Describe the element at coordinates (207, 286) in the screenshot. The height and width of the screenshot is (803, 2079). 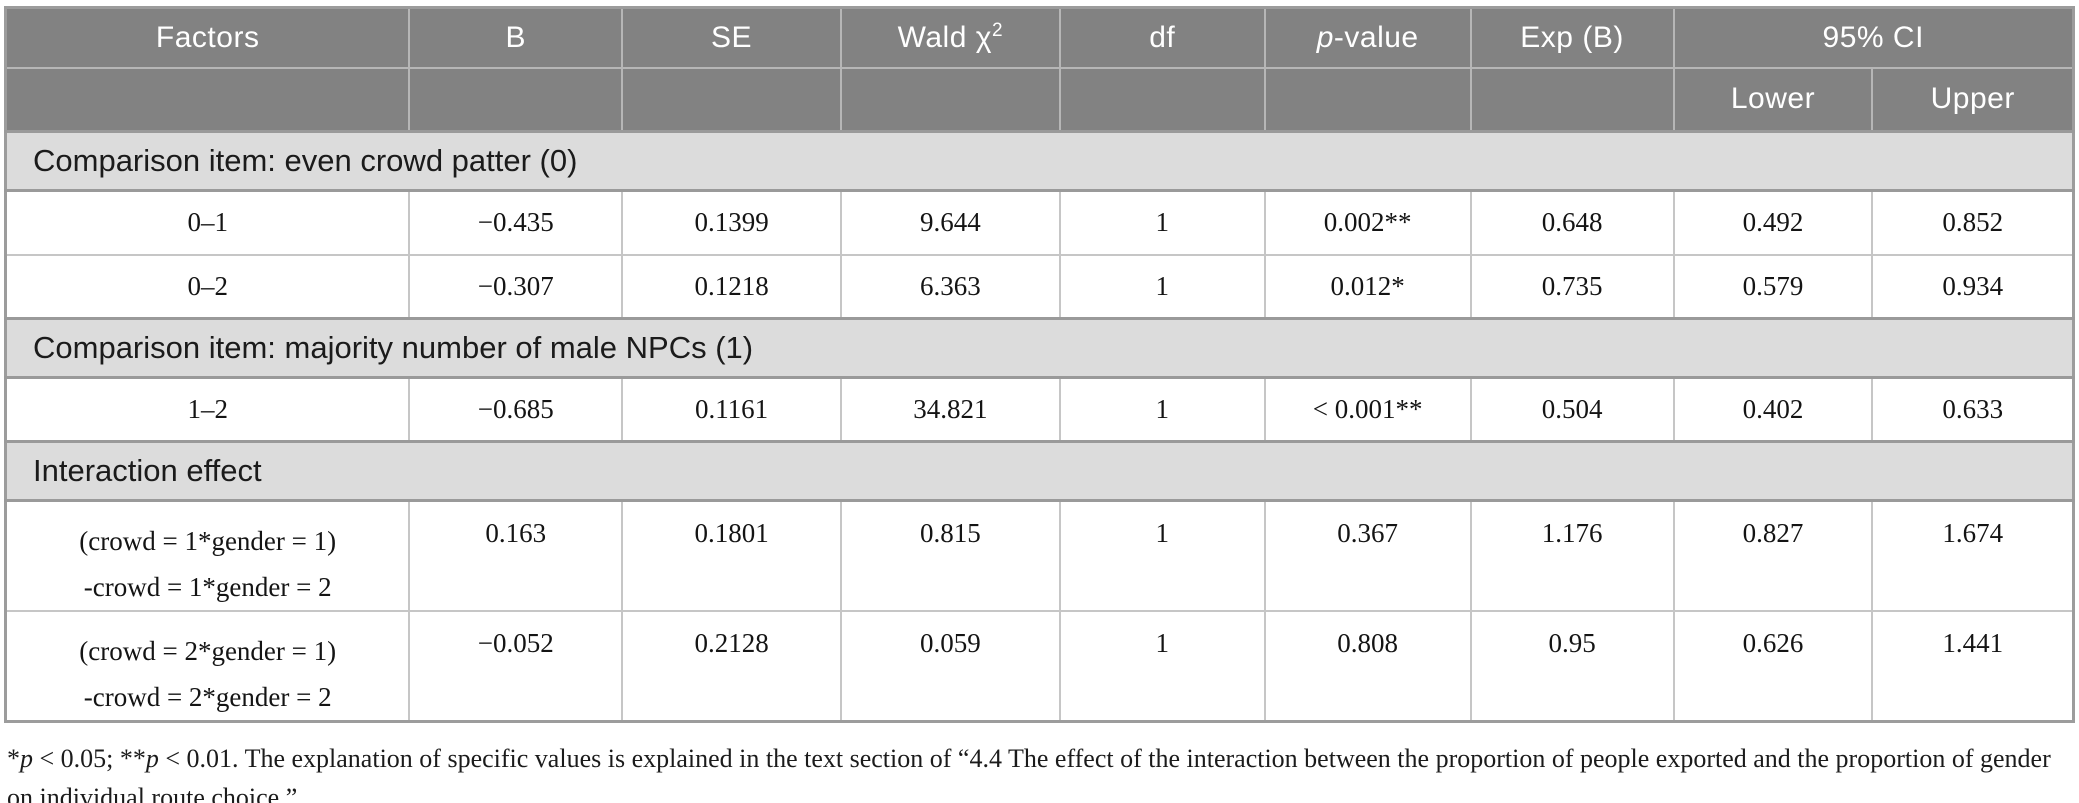
I see `cell-factor: 0–2` at that location.